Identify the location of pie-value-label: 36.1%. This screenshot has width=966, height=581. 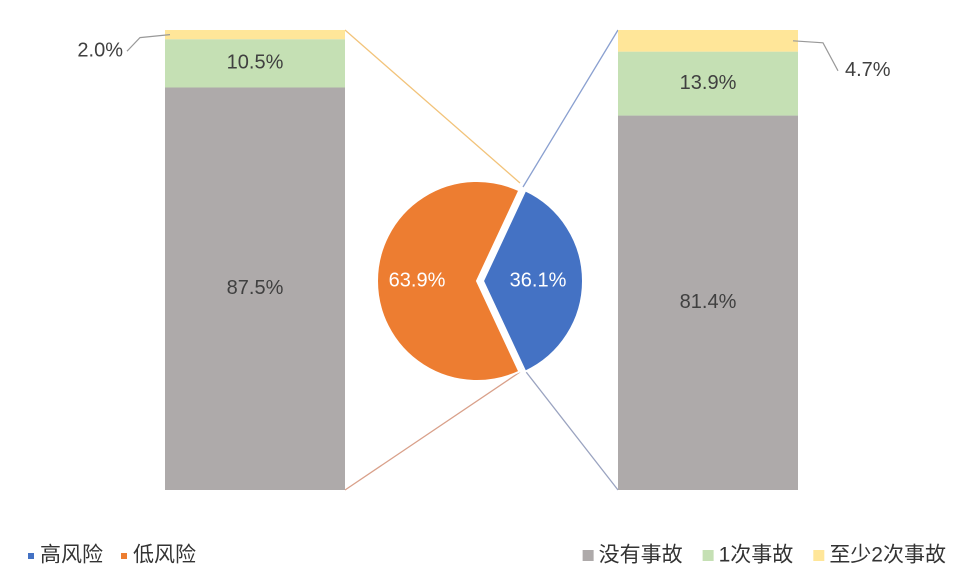
(538, 280).